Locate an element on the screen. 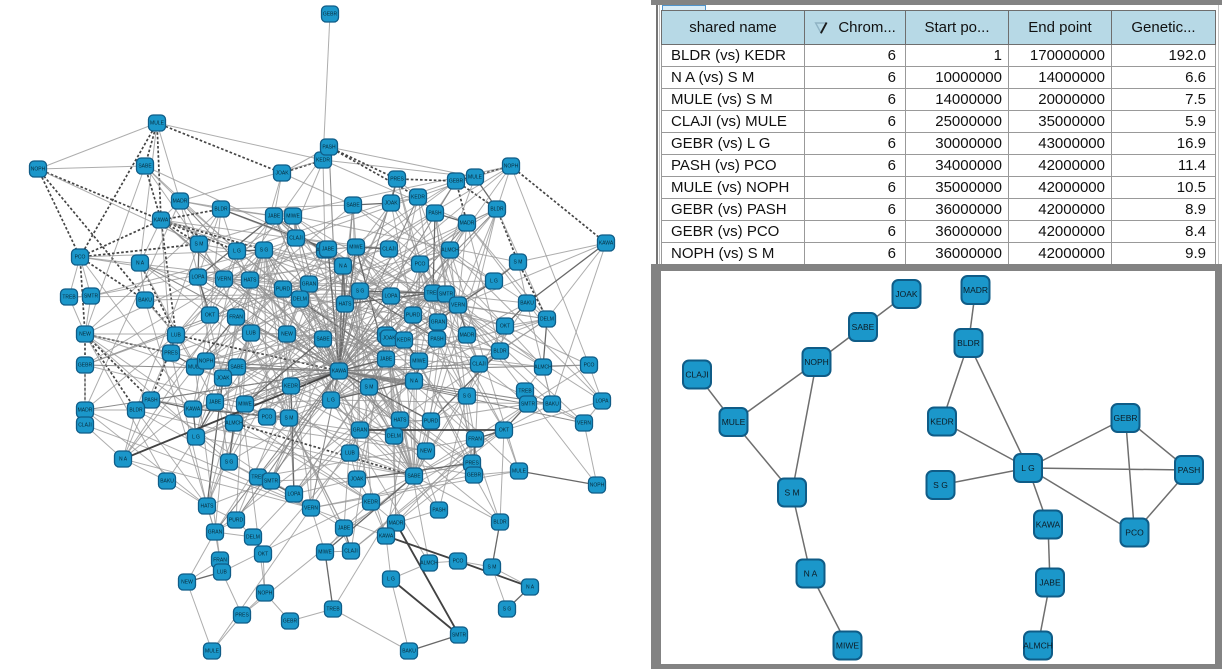  svg-text: PCO is located at coordinates (458, 562).